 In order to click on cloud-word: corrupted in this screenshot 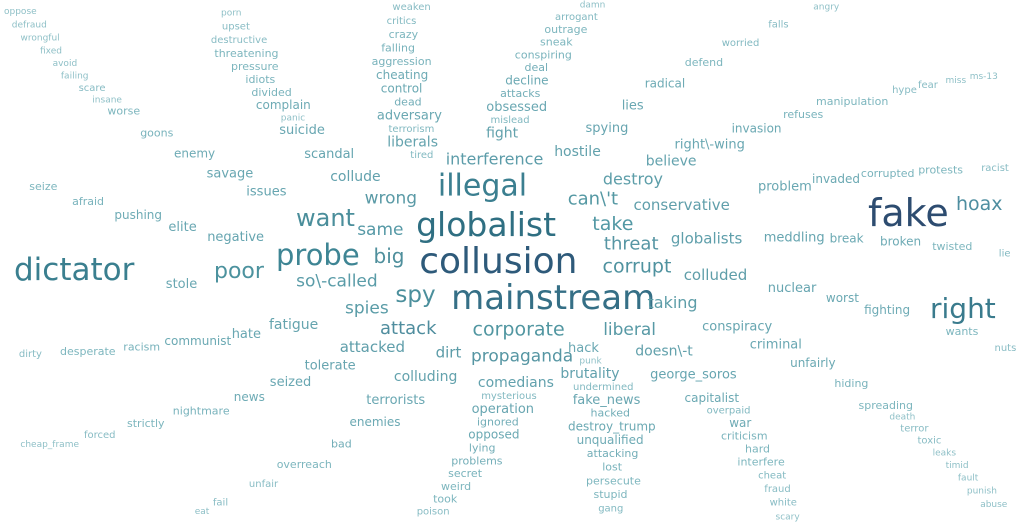, I will do `click(888, 173)`.